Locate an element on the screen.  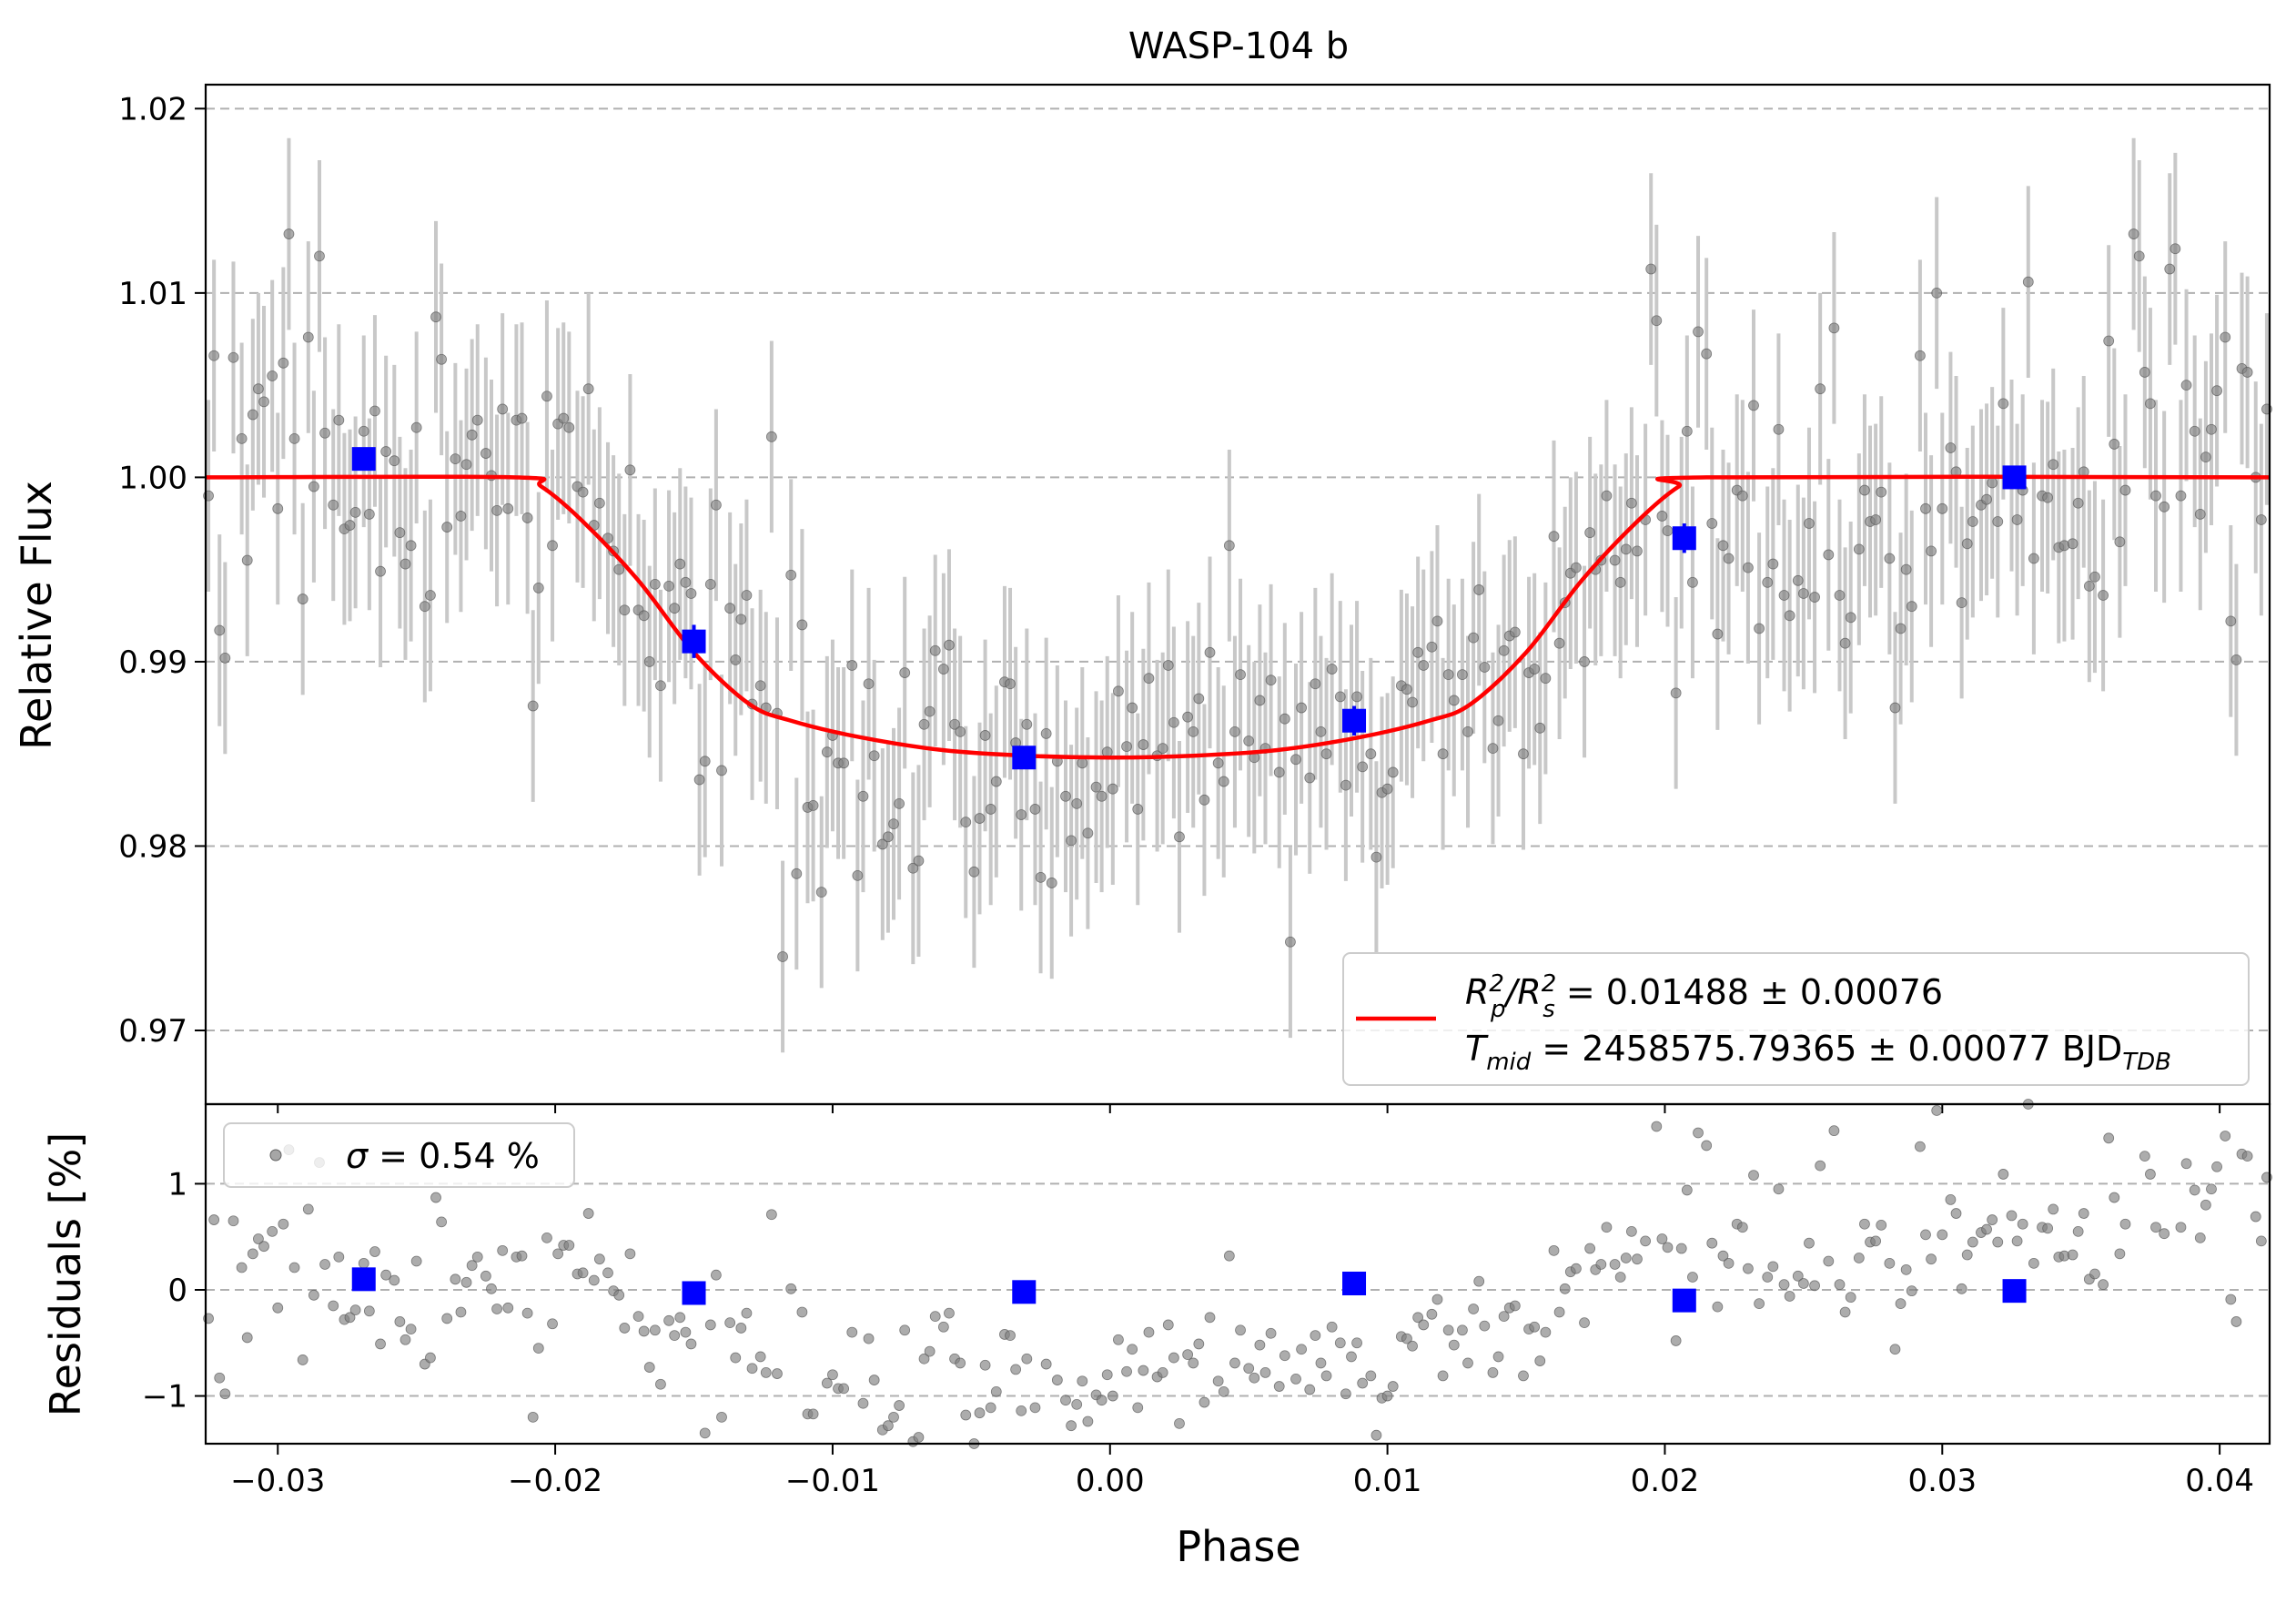
residuals-legend-box is located at coordinates (399, 1155).